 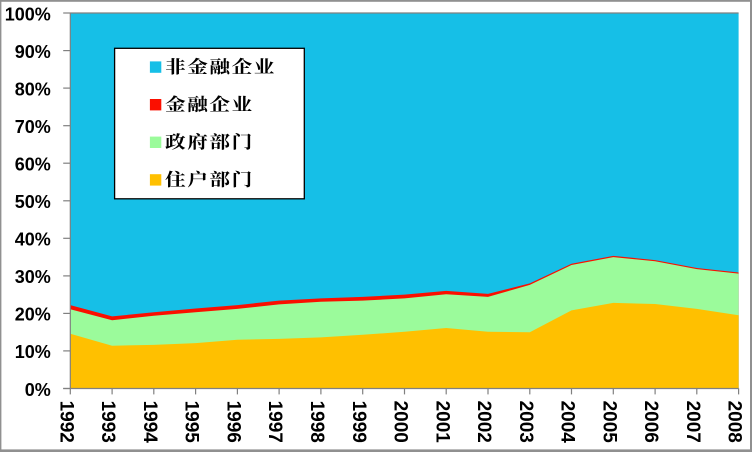 I want to click on svg-text: 50%, so click(x=33, y=202).